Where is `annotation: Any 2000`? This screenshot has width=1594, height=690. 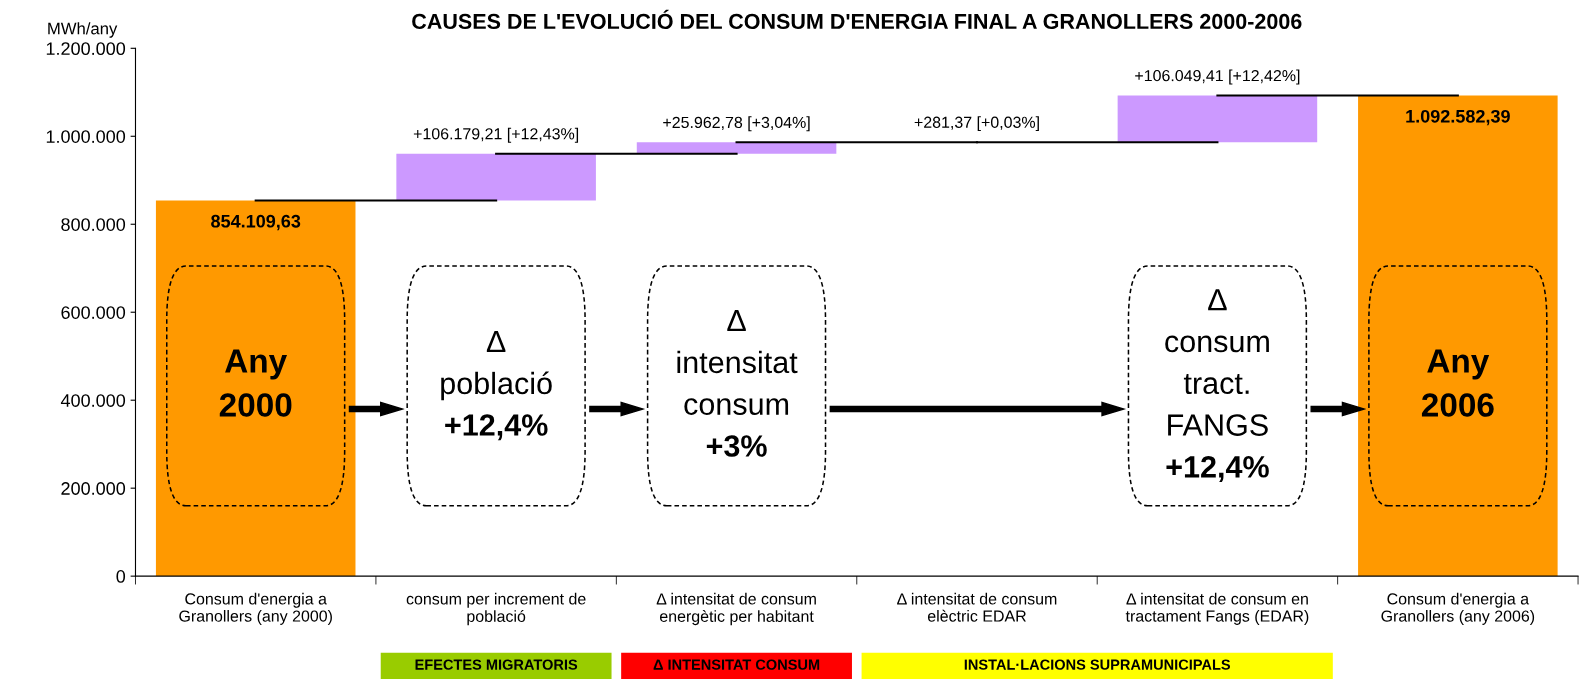 annotation: Any 2000 is located at coordinates (255, 383).